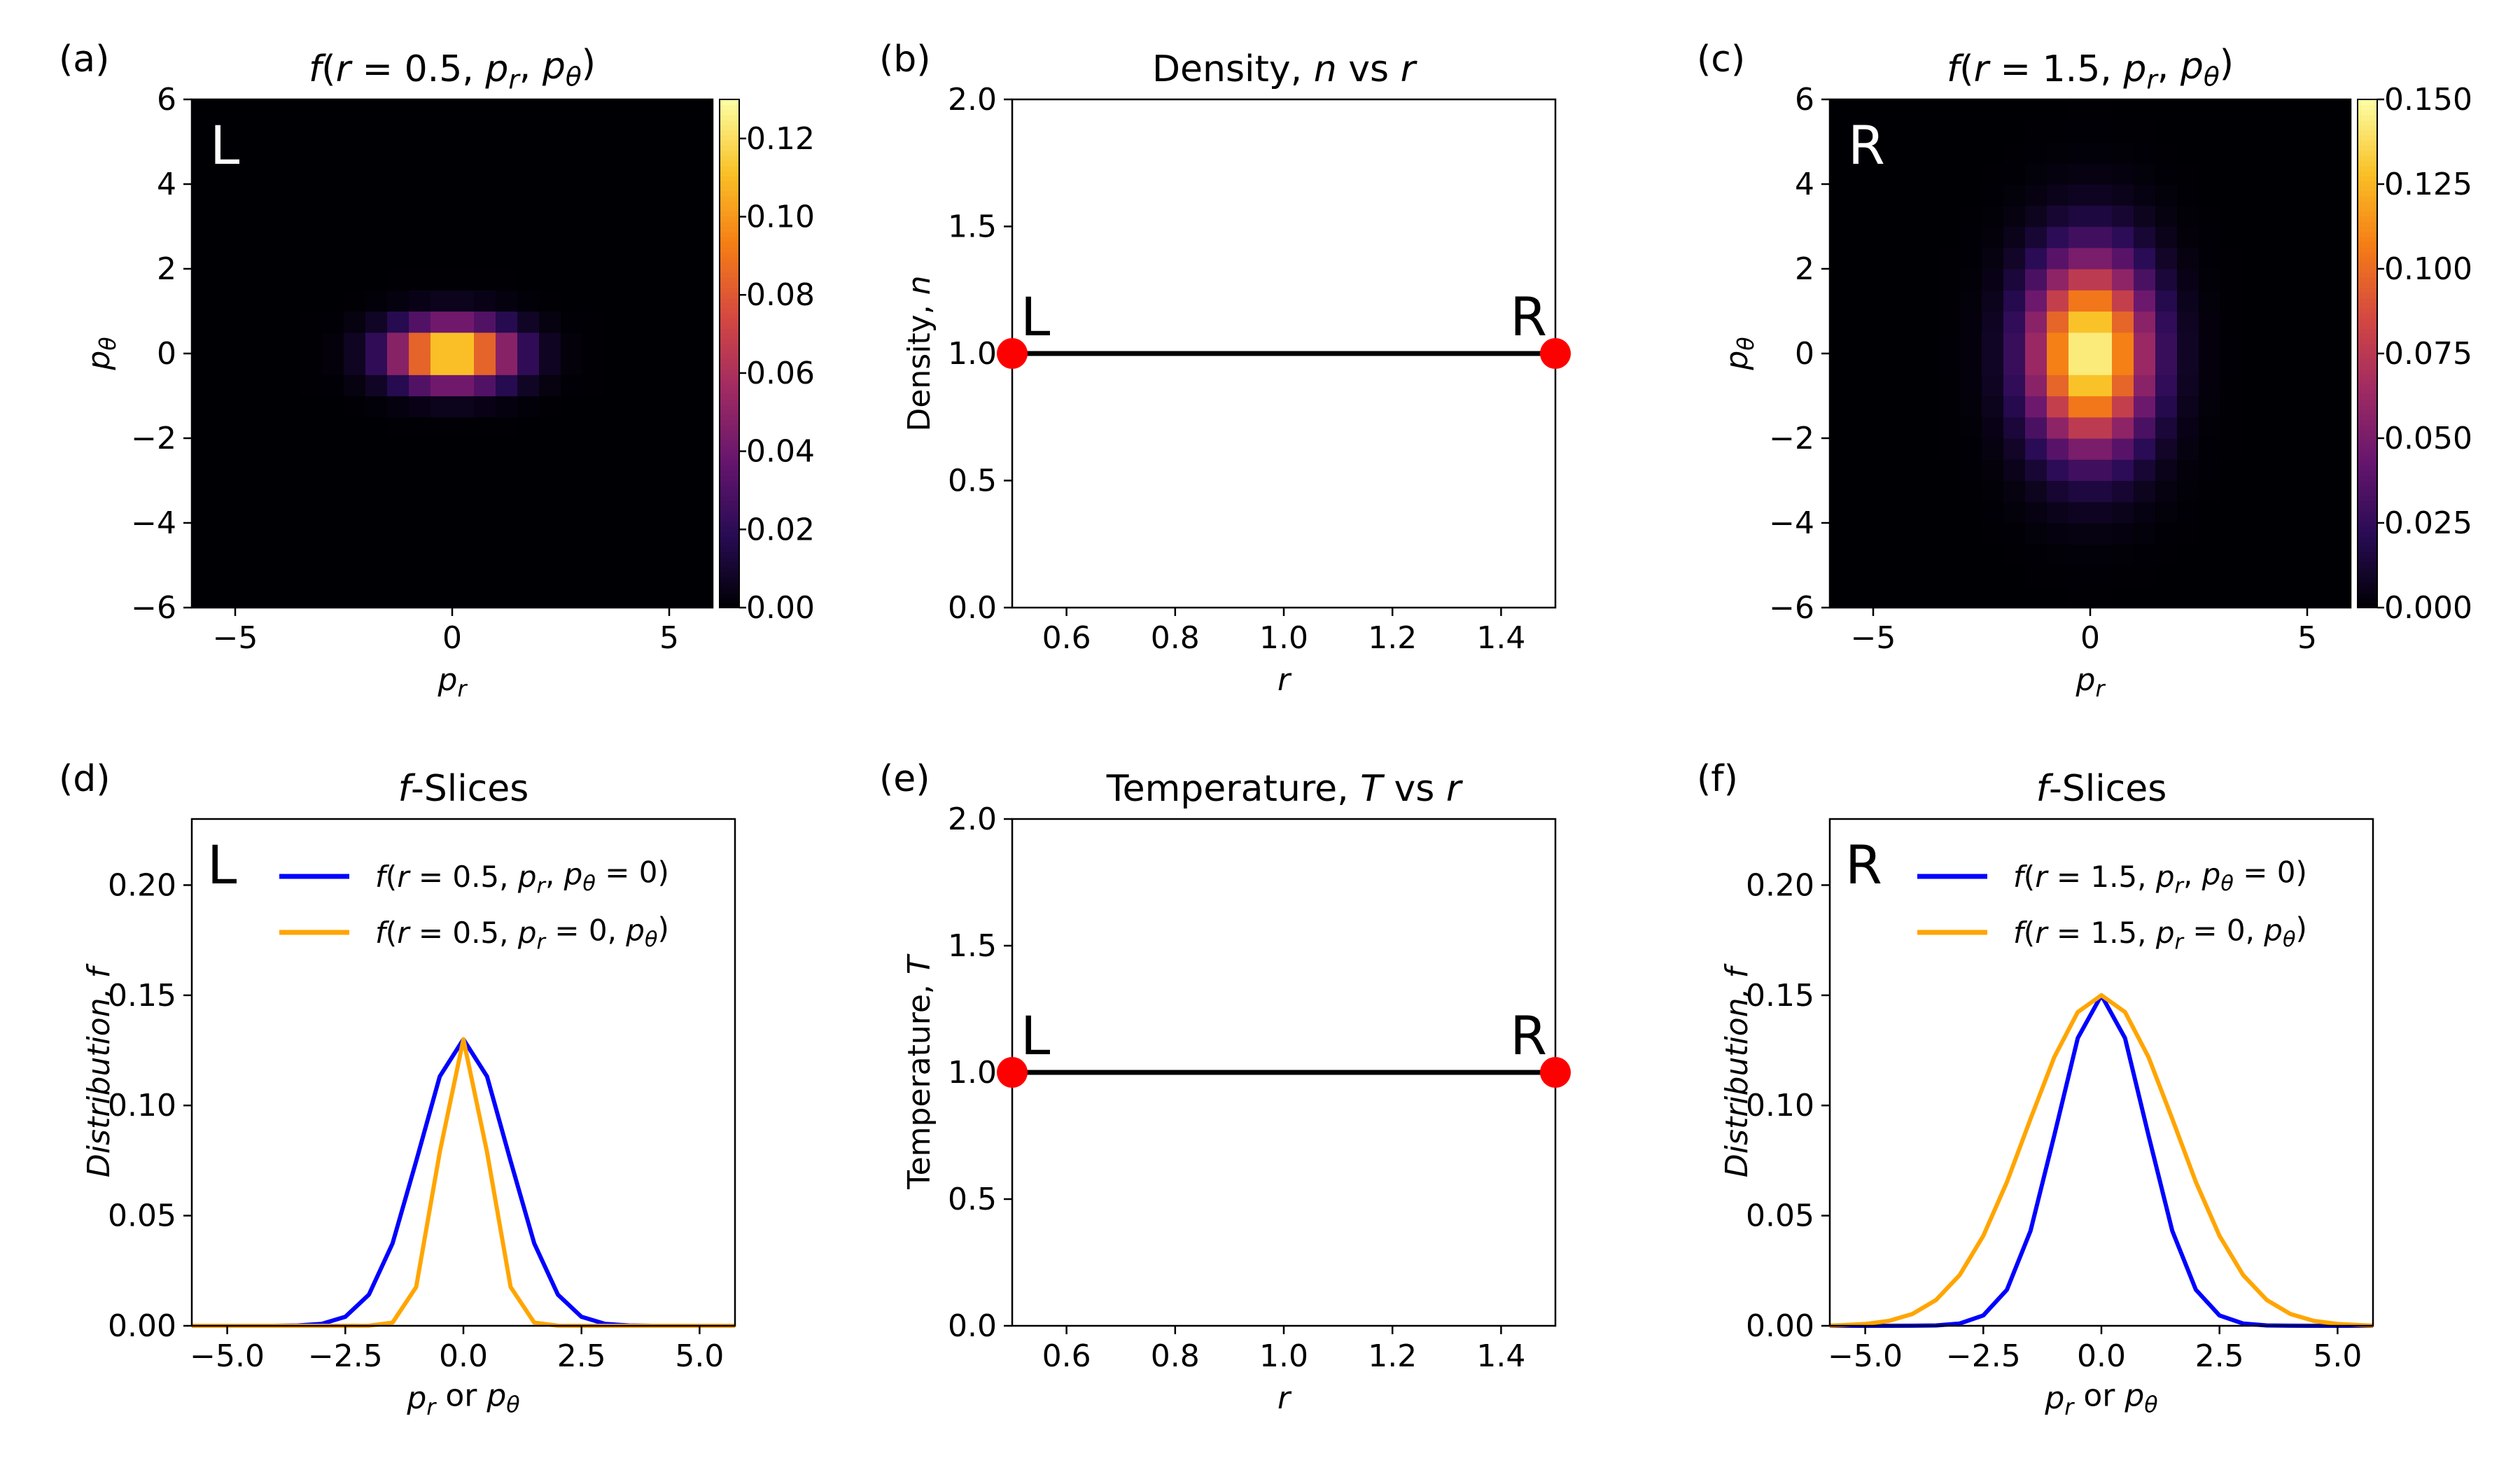 This screenshot has height=1470, width=2520. I want to click on corner-label: L, so click(222, 865).